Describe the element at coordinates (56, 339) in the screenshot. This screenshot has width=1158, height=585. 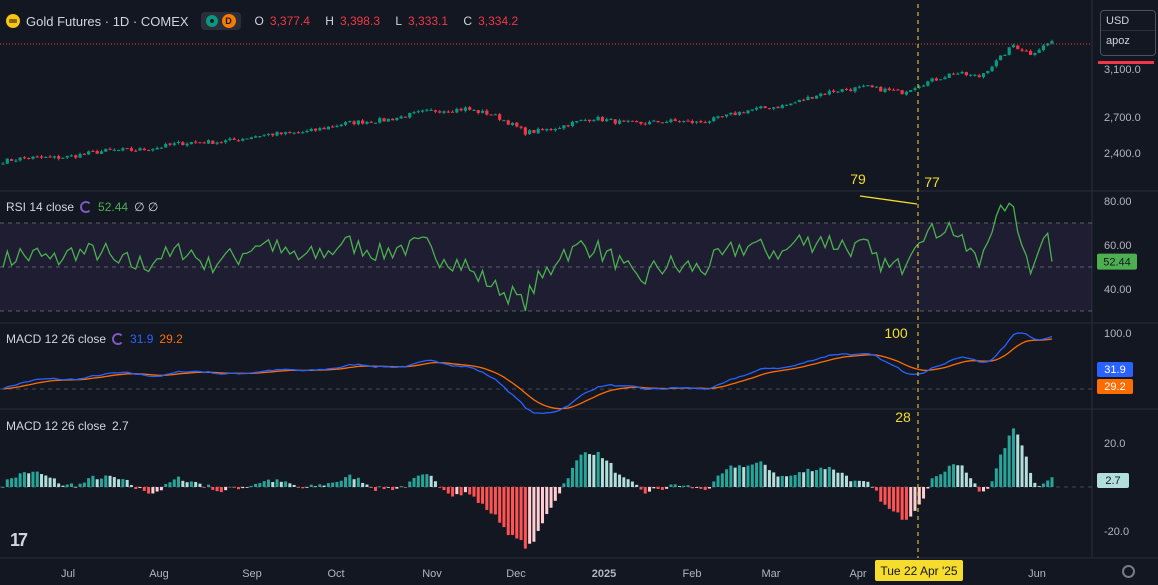
I see `macd-label: MACD 12 26 close` at that location.